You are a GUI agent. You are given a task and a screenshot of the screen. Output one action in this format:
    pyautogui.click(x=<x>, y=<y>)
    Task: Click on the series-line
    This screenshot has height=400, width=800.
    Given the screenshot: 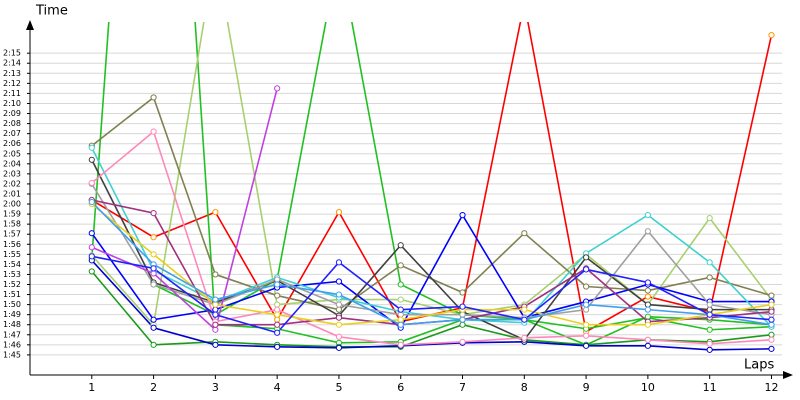 What is the action you would take?
    pyautogui.click(x=184, y=210)
    